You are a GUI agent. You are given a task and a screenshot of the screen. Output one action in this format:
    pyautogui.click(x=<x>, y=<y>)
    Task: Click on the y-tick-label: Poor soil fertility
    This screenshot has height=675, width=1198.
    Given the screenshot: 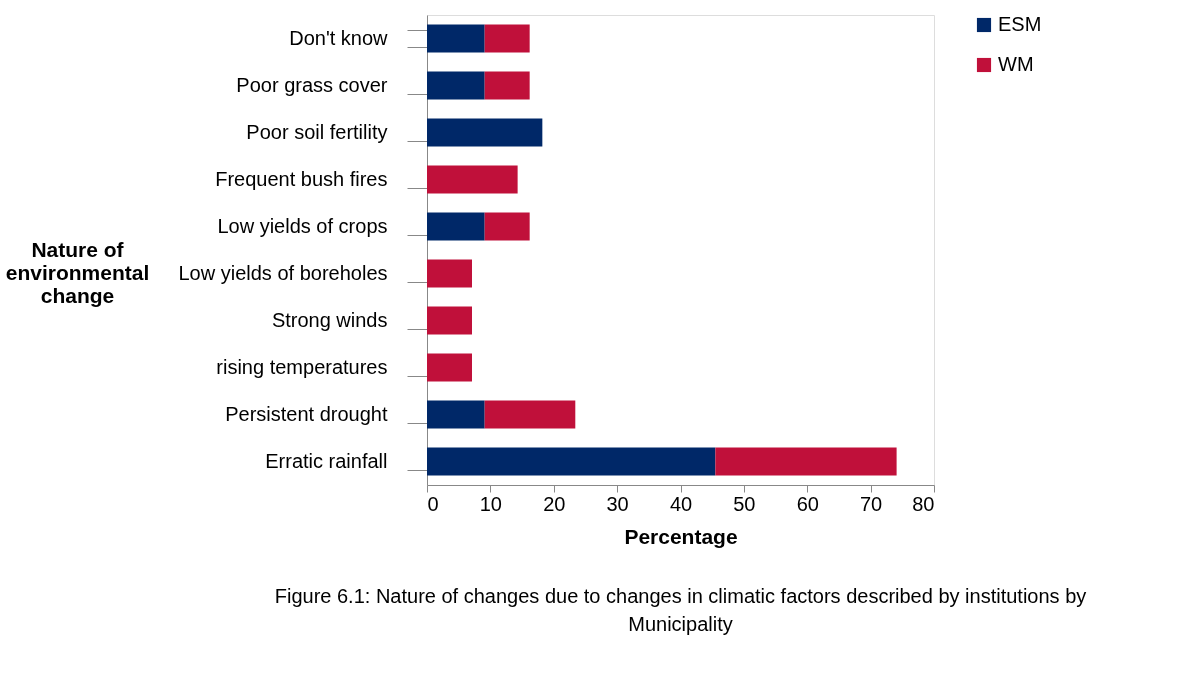 What is the action you would take?
    pyautogui.click(x=317, y=132)
    